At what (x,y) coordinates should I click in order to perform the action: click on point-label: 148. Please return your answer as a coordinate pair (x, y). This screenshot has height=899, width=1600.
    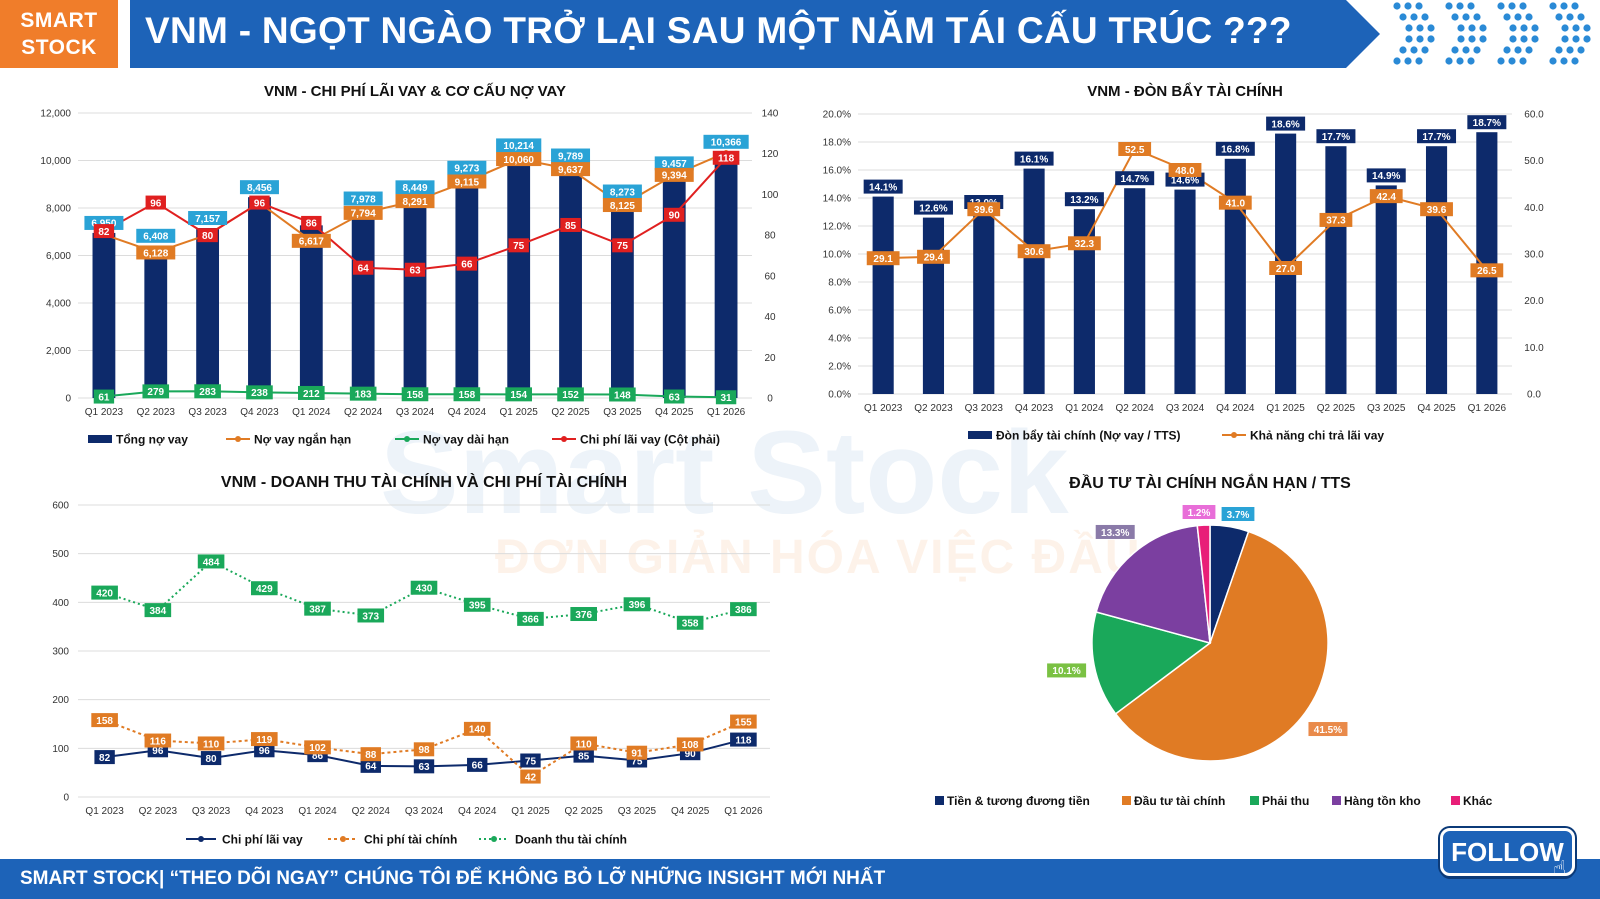
    Looking at the image, I should click on (622, 395).